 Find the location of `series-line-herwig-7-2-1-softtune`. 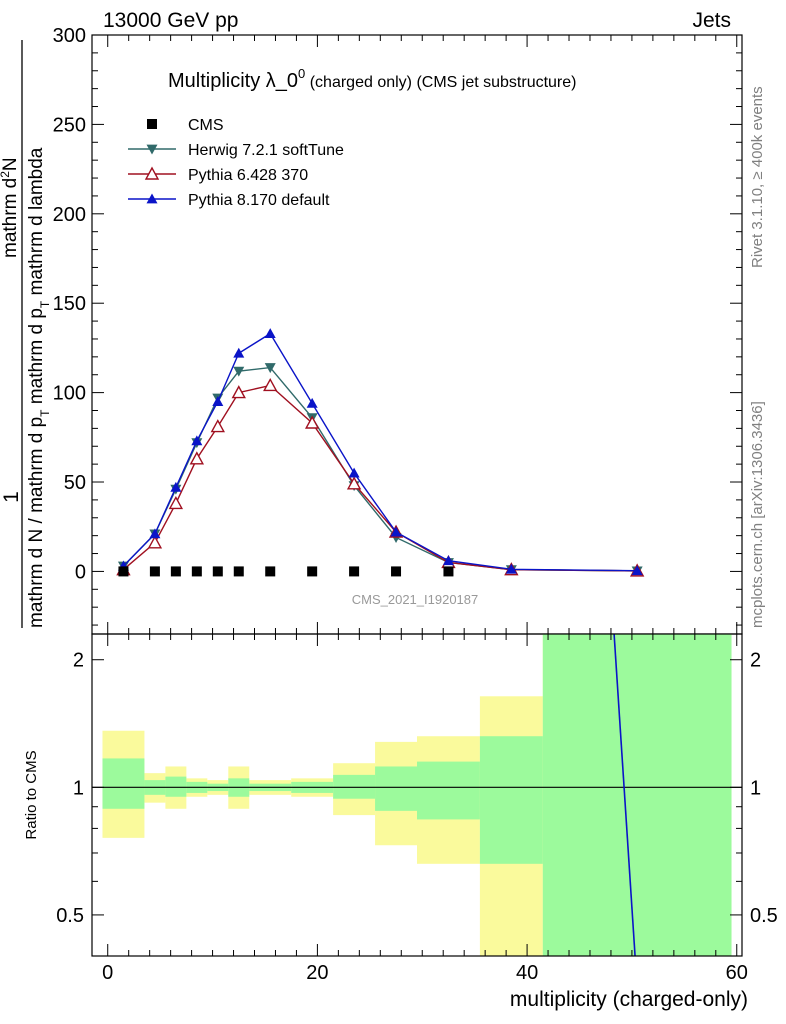

series-line-herwig-7-2-1-softtune is located at coordinates (380, 469).